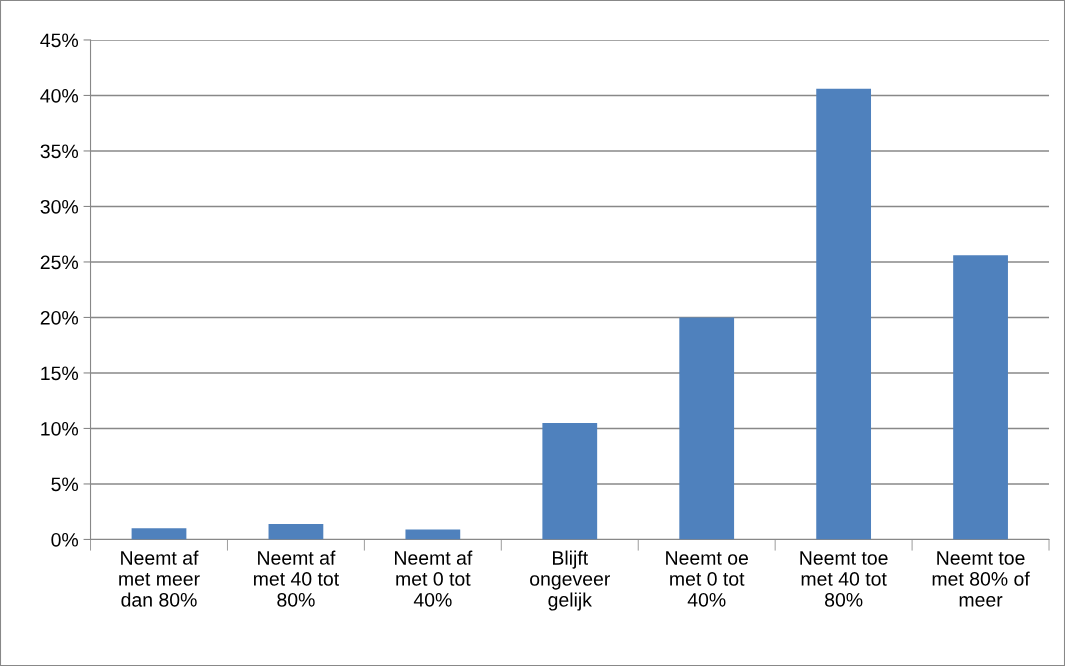 This screenshot has width=1065, height=666. Describe the element at coordinates (981, 579) in the screenshot. I see `x-tick-label: Neemt toe met 80% of meer` at that location.